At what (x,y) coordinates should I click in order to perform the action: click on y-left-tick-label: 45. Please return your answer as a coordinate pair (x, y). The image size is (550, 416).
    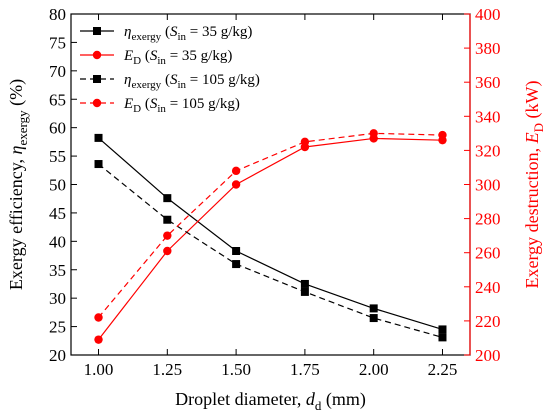
    Looking at the image, I should click on (57, 213).